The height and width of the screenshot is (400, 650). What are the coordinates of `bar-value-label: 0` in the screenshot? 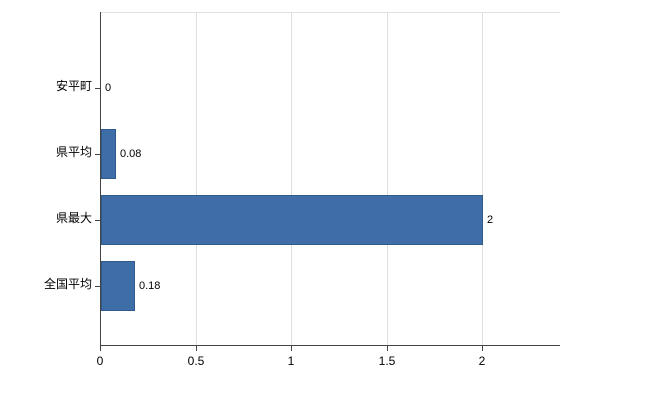 It's located at (108, 88).